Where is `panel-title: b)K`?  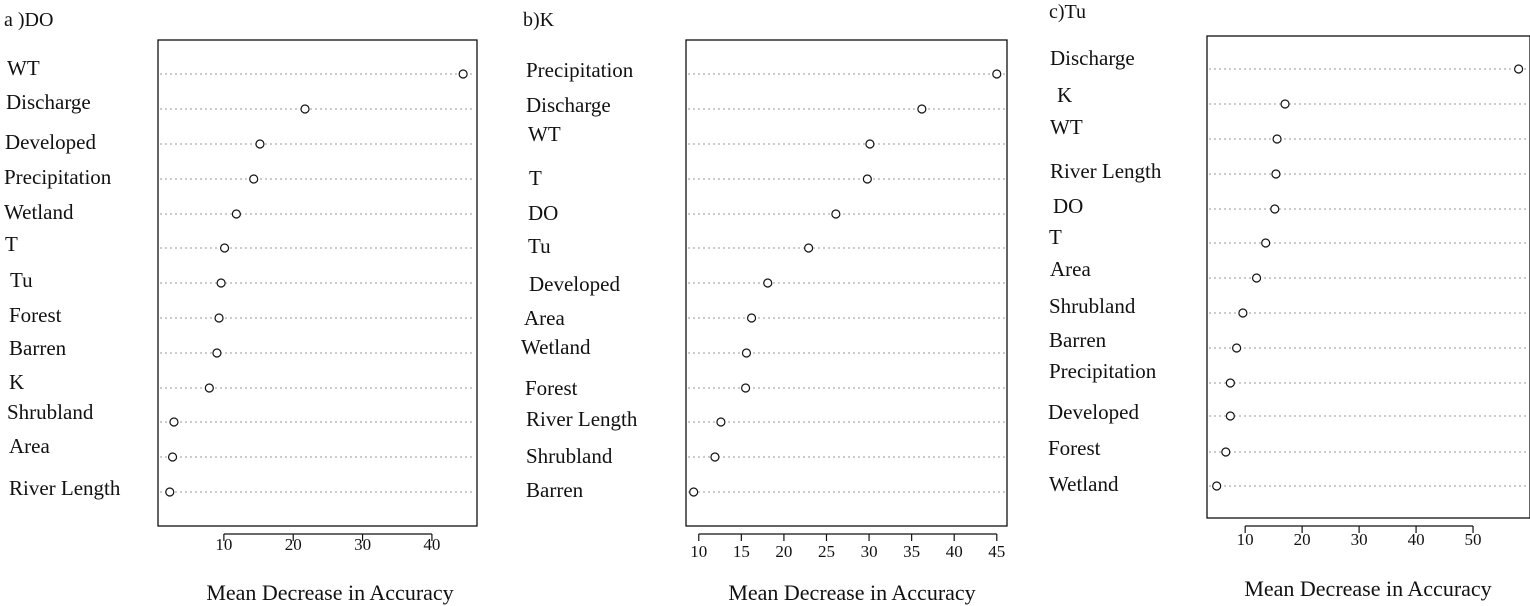
panel-title: b)K is located at coordinates (539, 20).